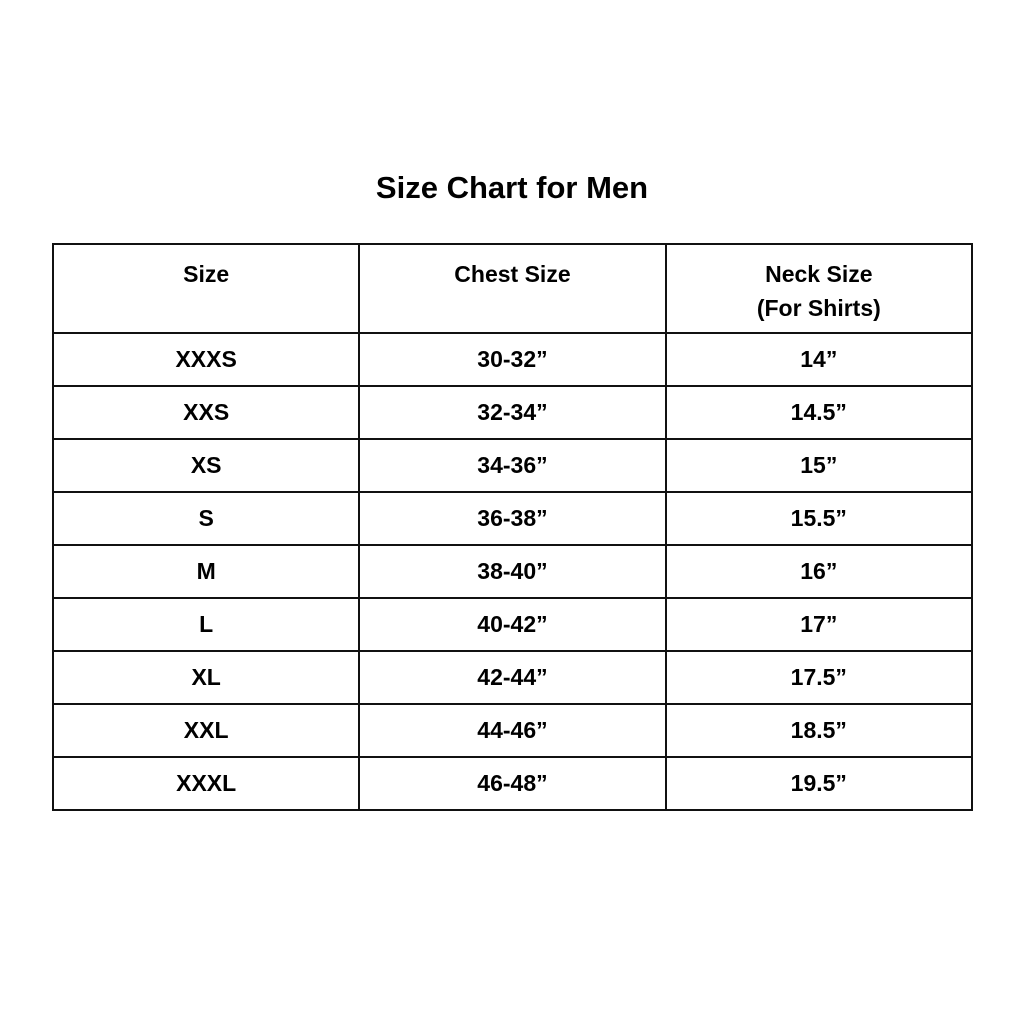 The width and height of the screenshot is (1024, 1024). I want to click on size-cell: L, so click(206, 624).